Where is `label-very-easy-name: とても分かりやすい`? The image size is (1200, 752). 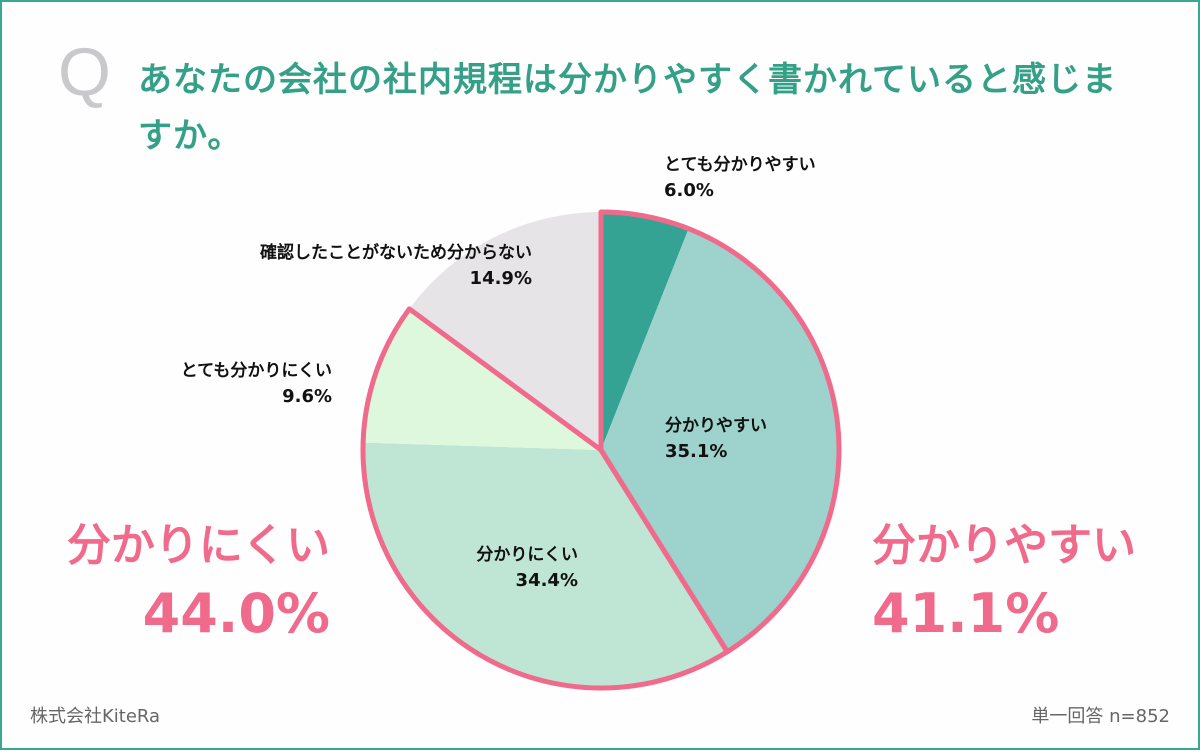
label-very-easy-name: とても分かりやすい is located at coordinates (740, 165).